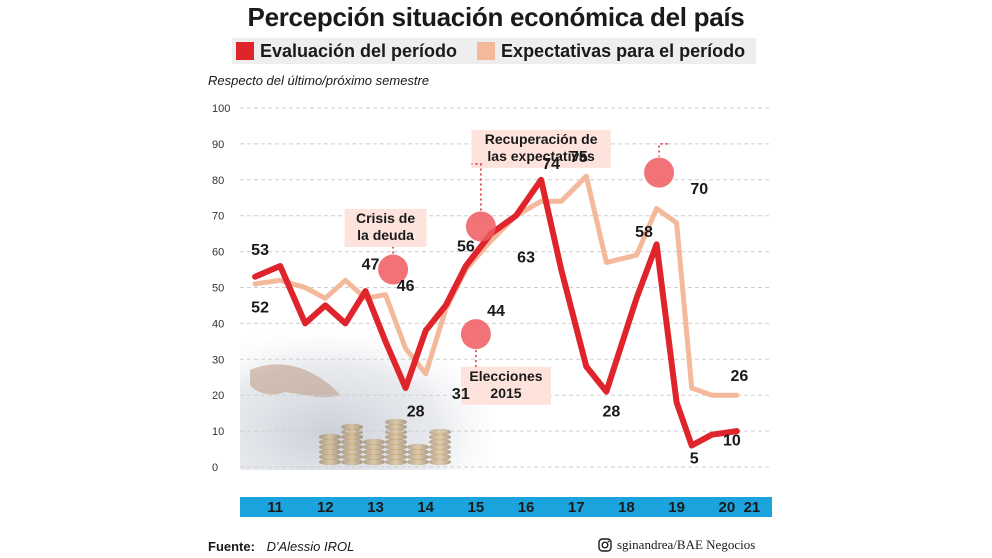  Describe the element at coordinates (385, 218) in the screenshot. I see `annotation-text: Crisis de` at that location.